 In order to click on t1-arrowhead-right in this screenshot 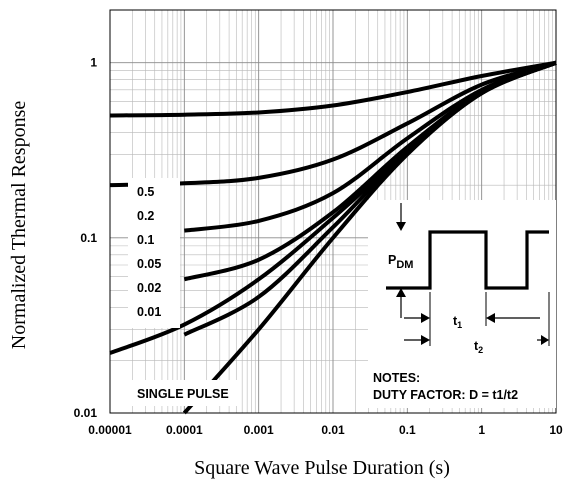, I will do `click(490, 318)`.